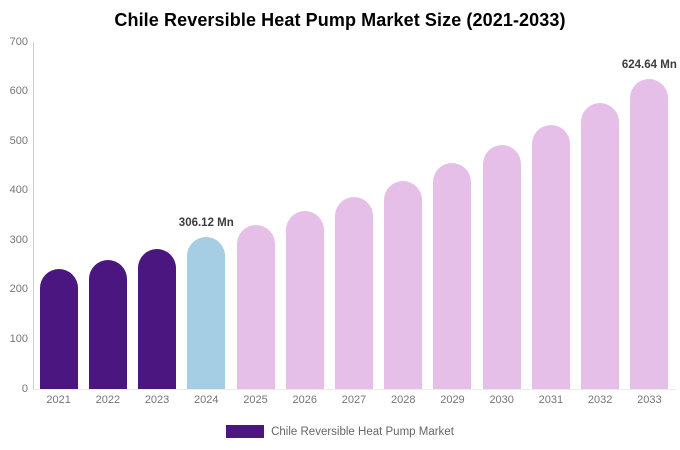 This screenshot has width=680, height=450. Describe the element at coordinates (649, 400) in the screenshot. I see `x-label-2033: 2033` at that location.